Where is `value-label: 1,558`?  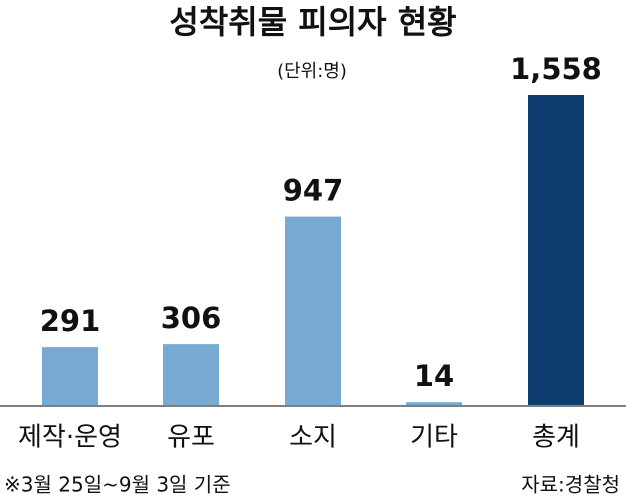
value-label: 1,558 is located at coordinates (556, 69).